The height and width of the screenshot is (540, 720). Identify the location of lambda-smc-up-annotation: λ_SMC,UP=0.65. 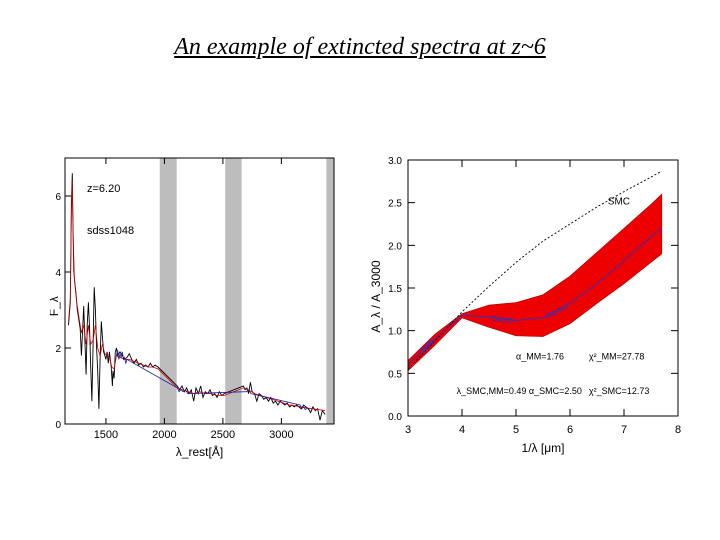
(447, 231).